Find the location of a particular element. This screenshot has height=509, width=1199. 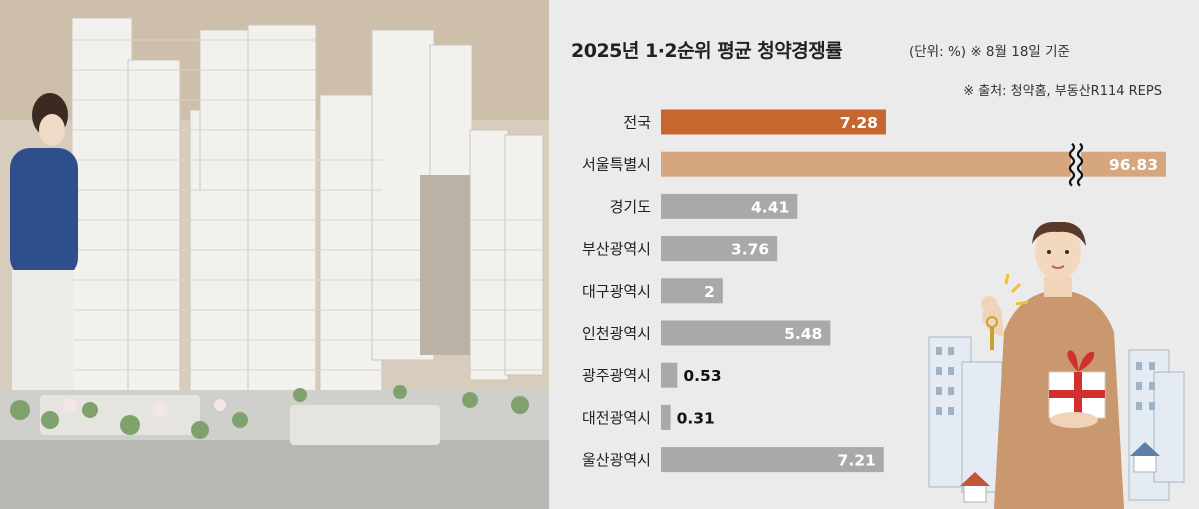

category-label: 부산광역시 is located at coordinates (616, 249).